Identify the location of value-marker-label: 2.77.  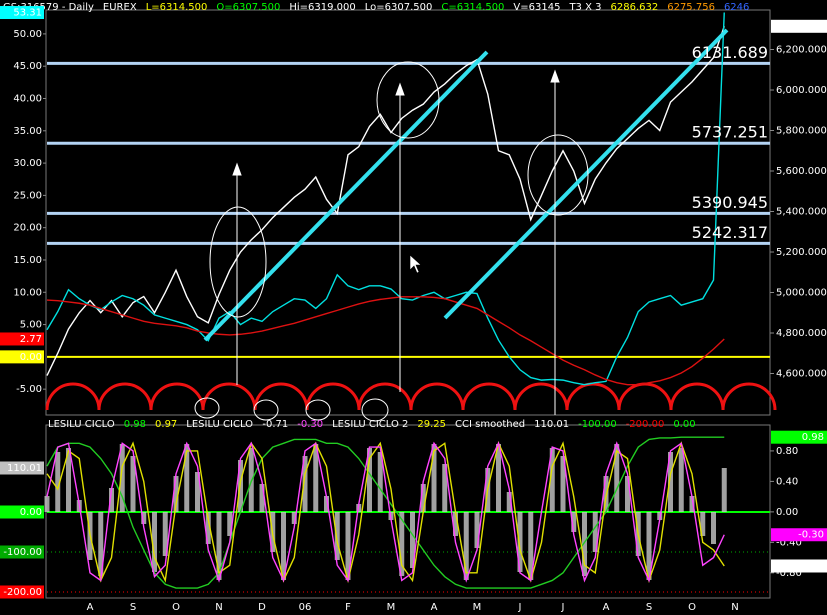
(31, 339).